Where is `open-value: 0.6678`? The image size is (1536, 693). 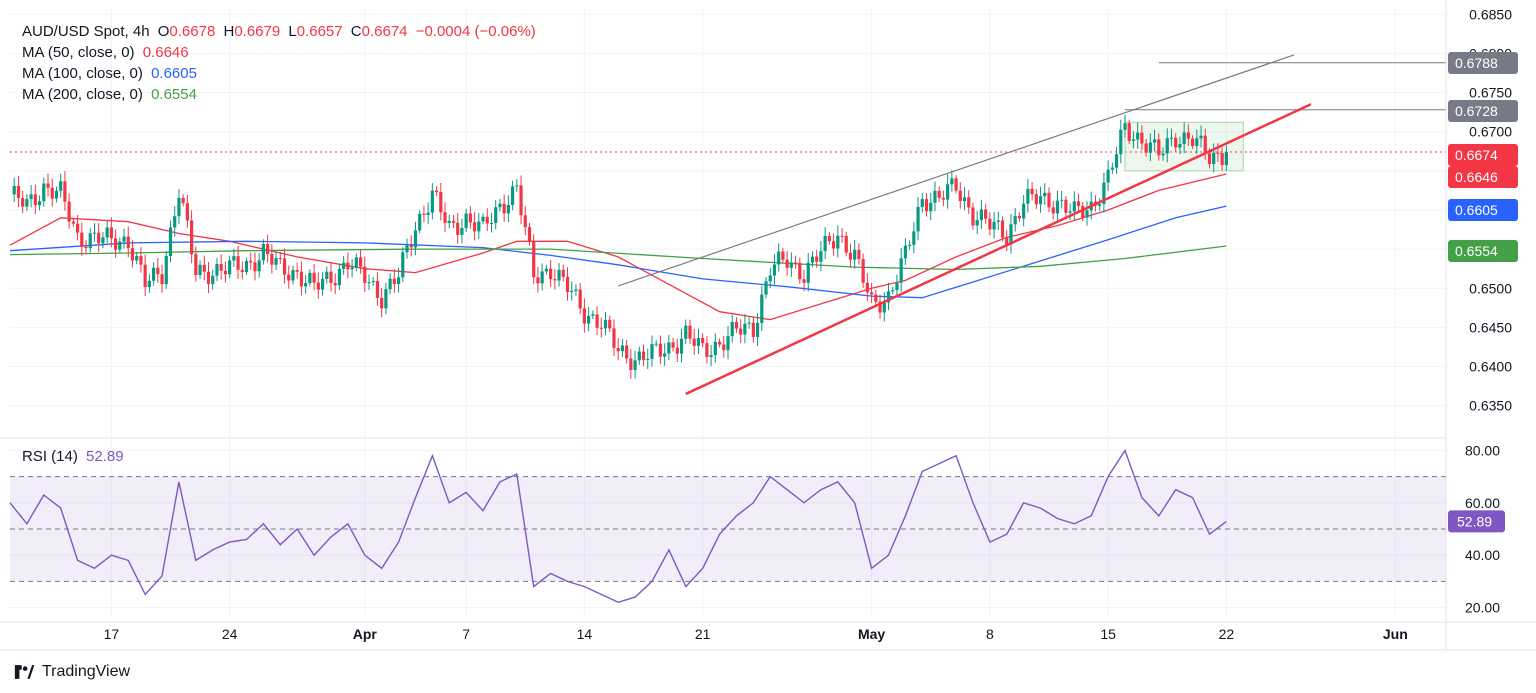
open-value: 0.6678 is located at coordinates (192, 31).